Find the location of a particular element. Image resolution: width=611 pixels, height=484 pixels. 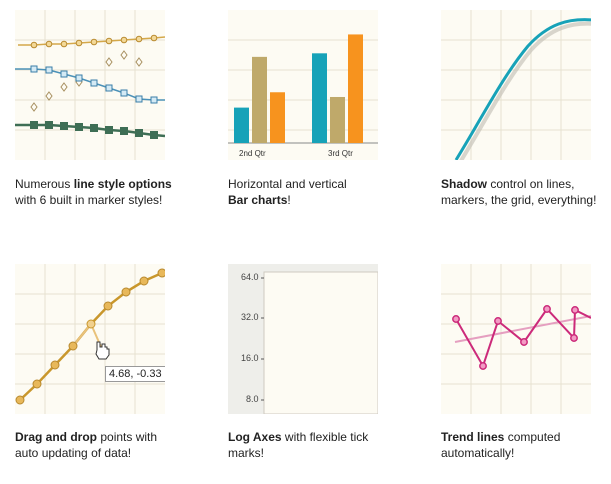

line-shadow is located at coordinates (525, 90).